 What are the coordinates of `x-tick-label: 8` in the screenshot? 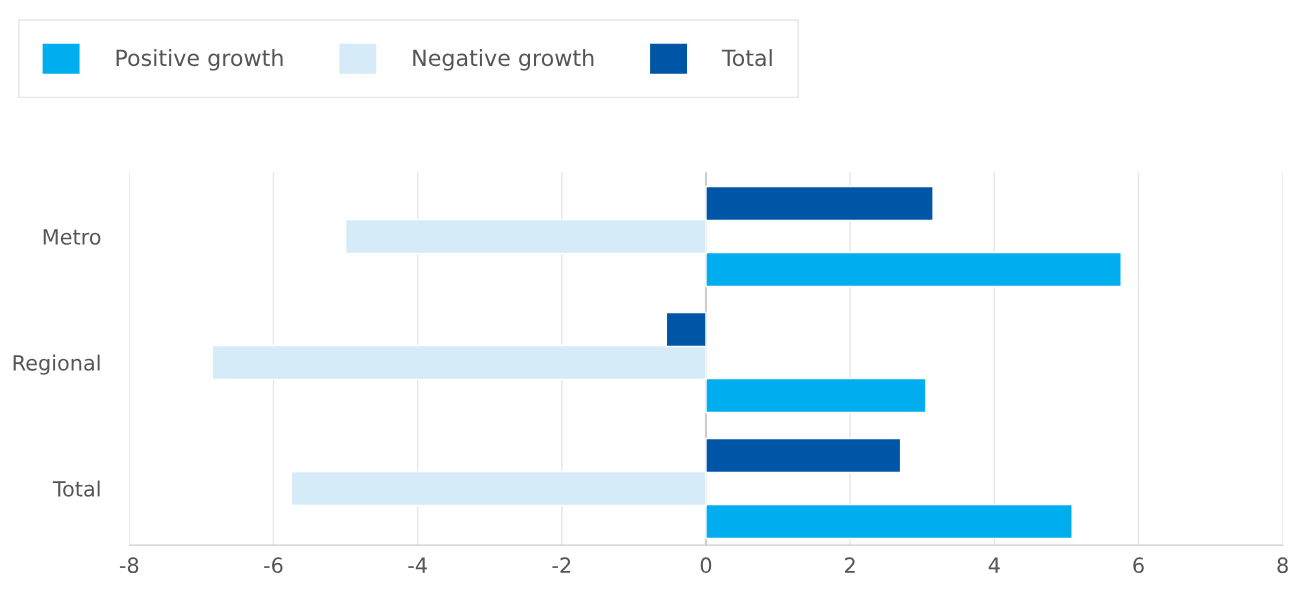 It's located at (1282, 565).